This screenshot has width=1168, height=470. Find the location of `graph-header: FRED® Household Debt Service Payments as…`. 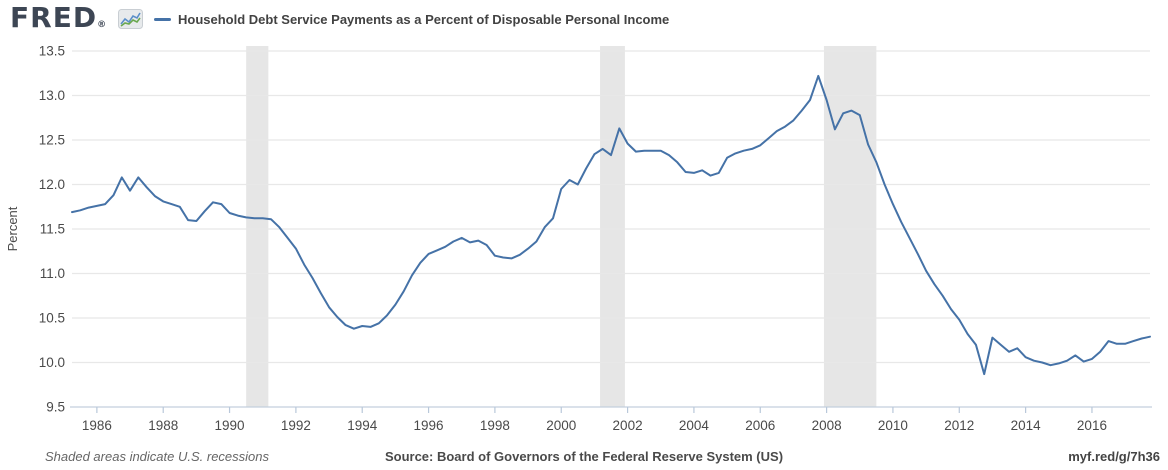

graph-header: FRED® Household Debt Service Payments as… is located at coordinates (584, 20).